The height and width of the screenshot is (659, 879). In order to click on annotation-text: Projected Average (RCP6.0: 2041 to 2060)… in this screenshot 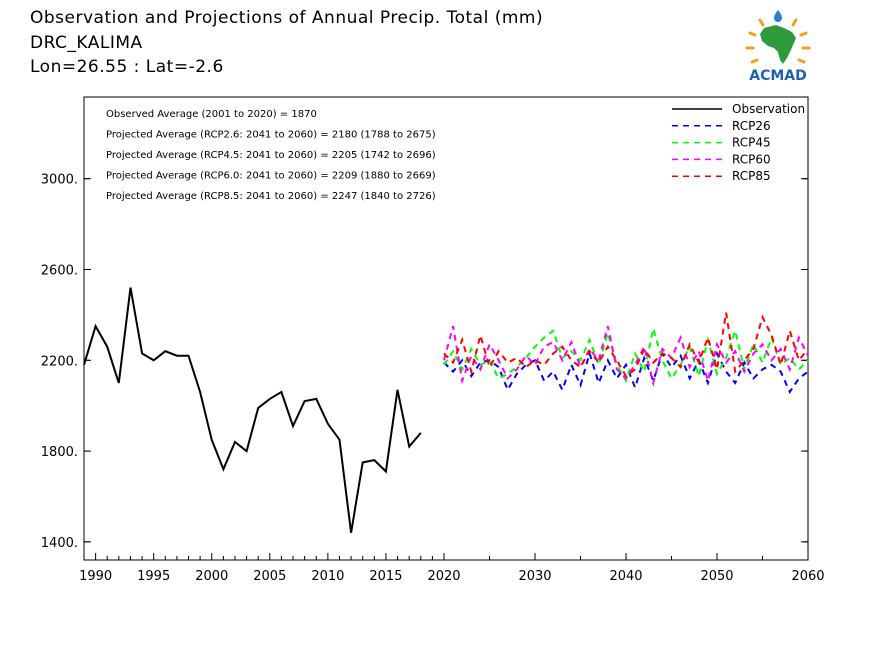, I will do `click(271, 176)`.